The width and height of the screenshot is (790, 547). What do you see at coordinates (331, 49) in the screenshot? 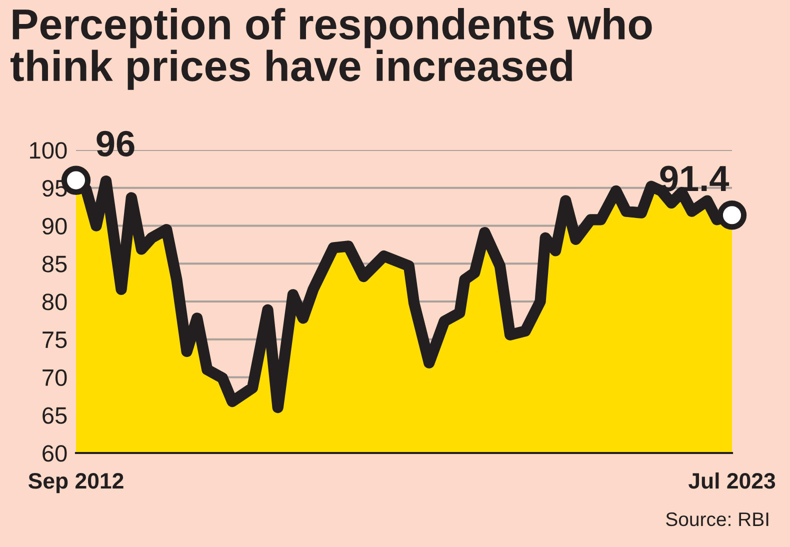
I see `chart-title: Perception of respondents who think prices have increased` at bounding box center [331, 49].